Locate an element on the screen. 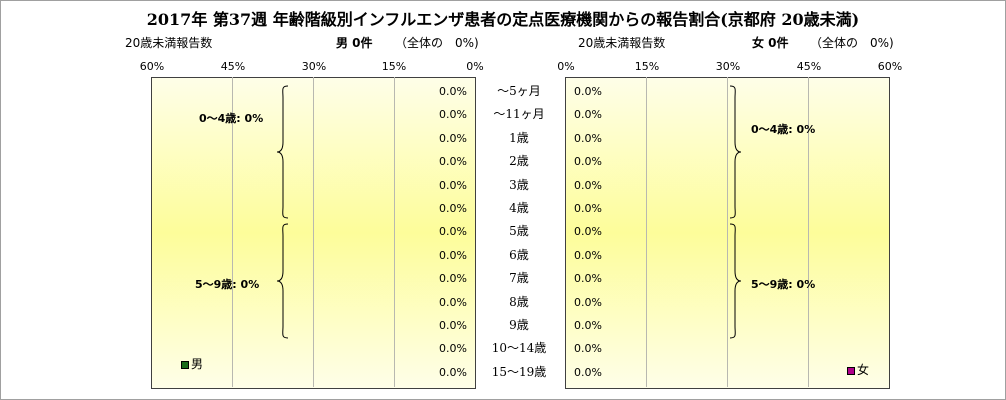 Image resolution: width=1006 pixels, height=400 pixels. age-category-label: 5歳 is located at coordinates (519, 231).